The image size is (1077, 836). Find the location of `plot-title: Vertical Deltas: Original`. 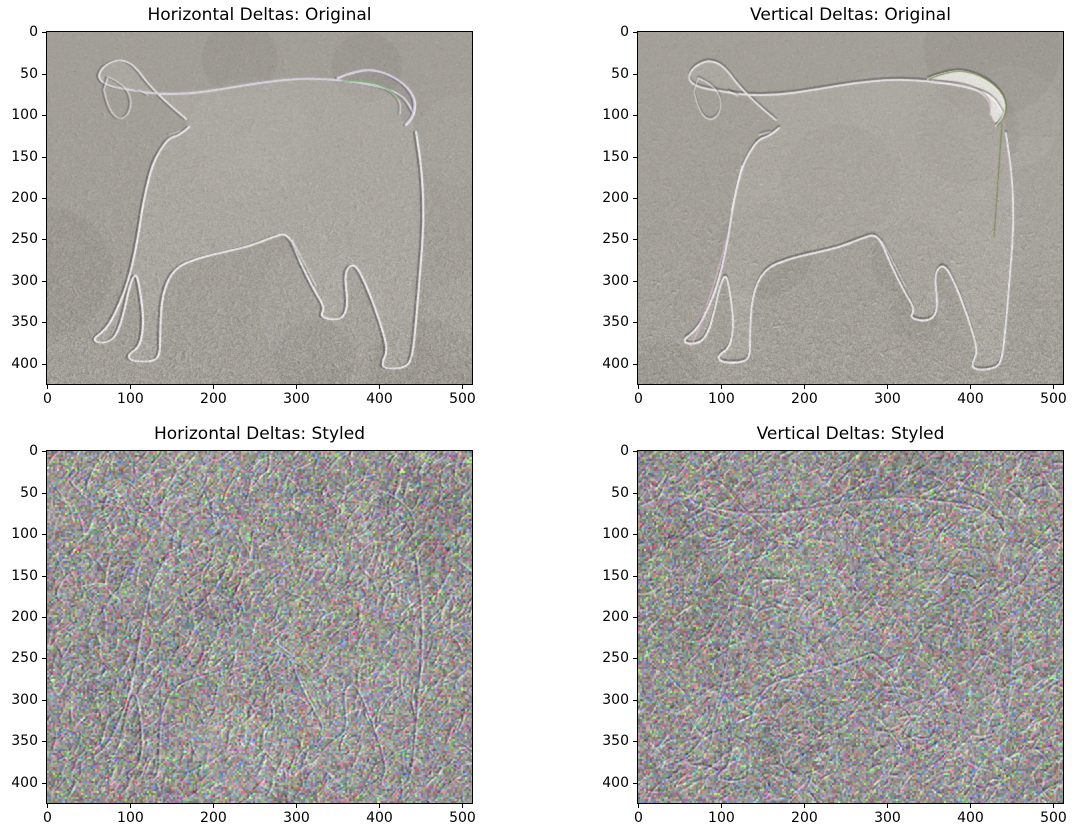

plot-title: Vertical Deltas: Original is located at coordinates (850, 15).